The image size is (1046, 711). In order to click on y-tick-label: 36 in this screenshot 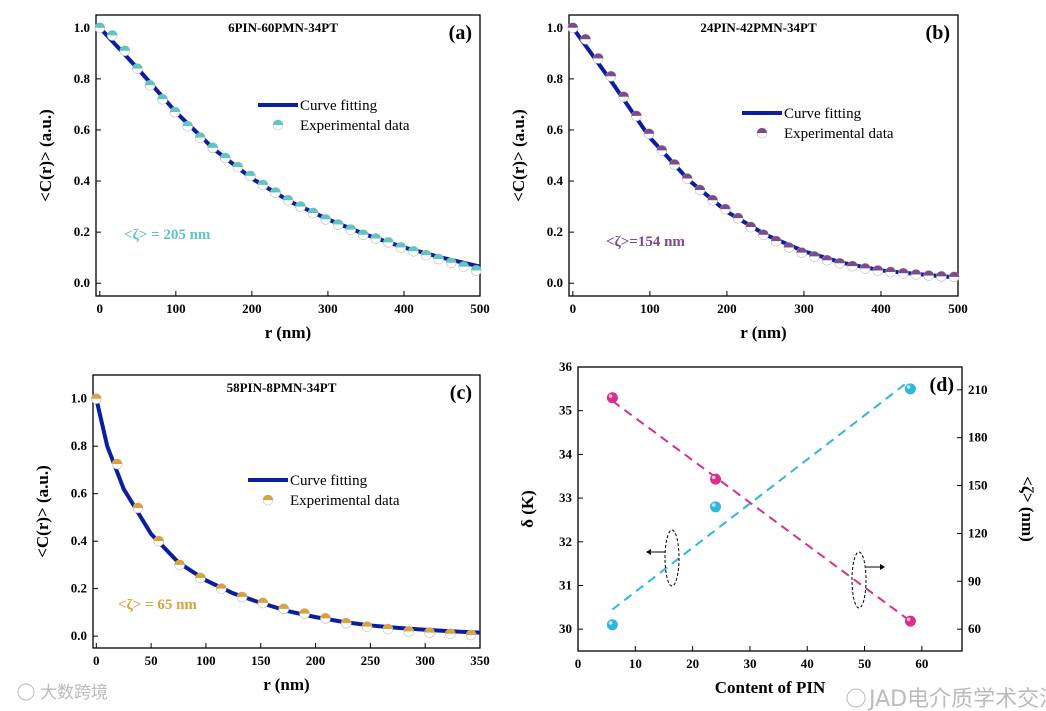, I will do `click(566, 366)`.